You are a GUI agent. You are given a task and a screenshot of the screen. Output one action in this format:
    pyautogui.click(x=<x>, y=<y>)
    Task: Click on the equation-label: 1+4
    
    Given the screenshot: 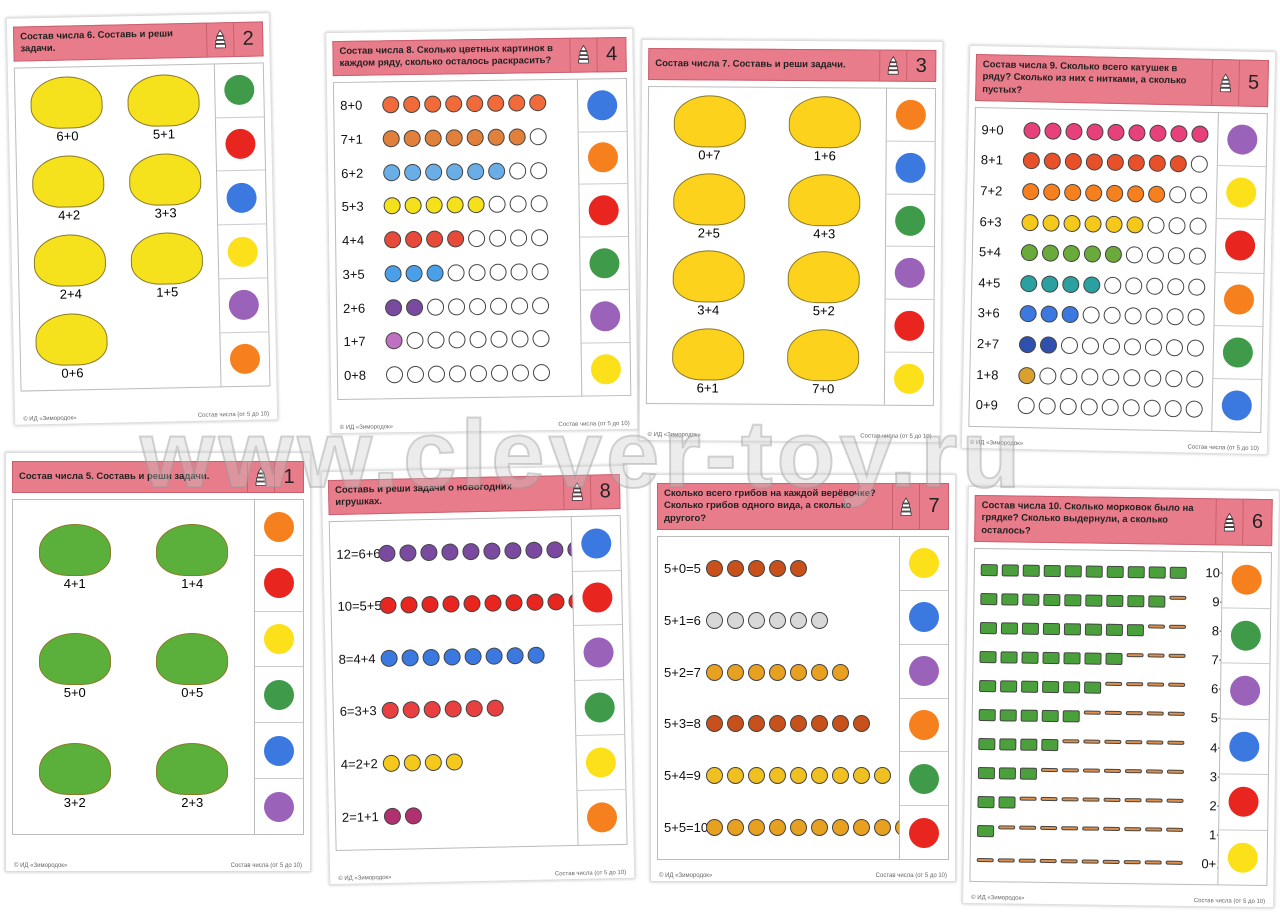 What is the action you would take?
    pyautogui.click(x=192, y=584)
    